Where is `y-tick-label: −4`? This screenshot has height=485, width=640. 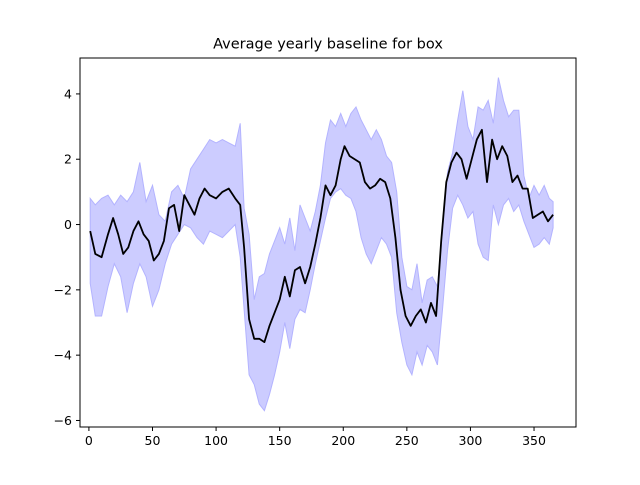 y-tick-label: −4 is located at coordinates (63, 355).